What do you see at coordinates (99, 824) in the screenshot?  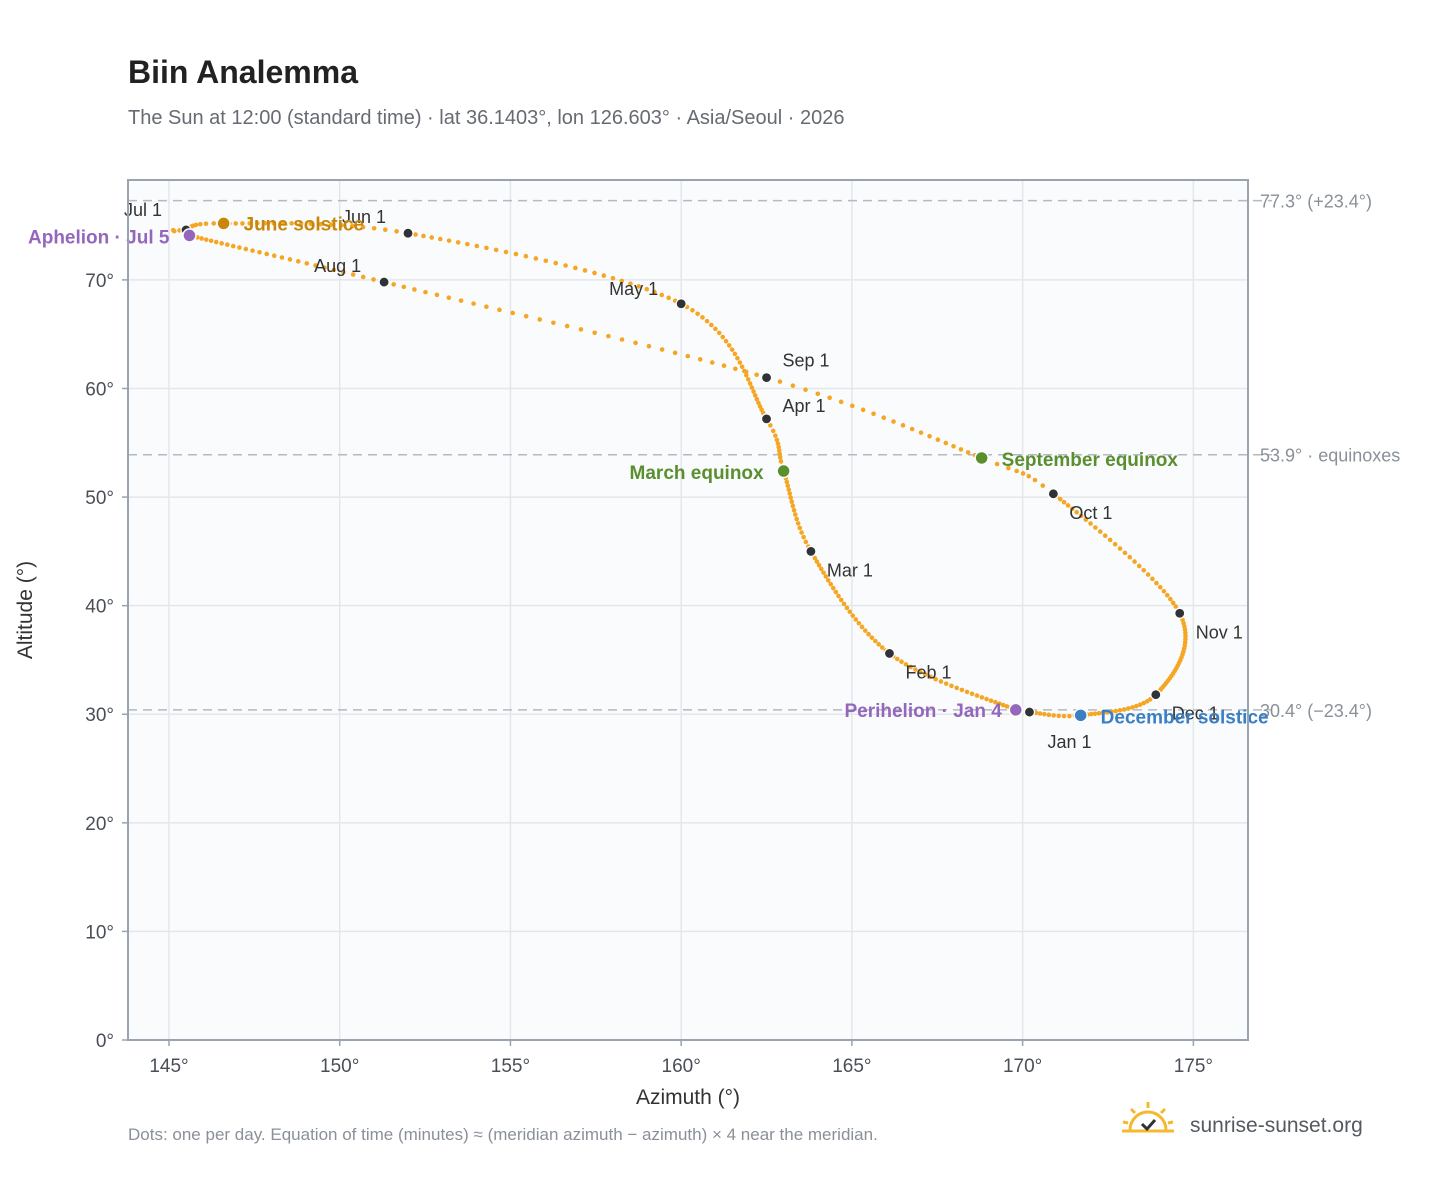 I see `y-tick-label: 20°` at bounding box center [99, 824].